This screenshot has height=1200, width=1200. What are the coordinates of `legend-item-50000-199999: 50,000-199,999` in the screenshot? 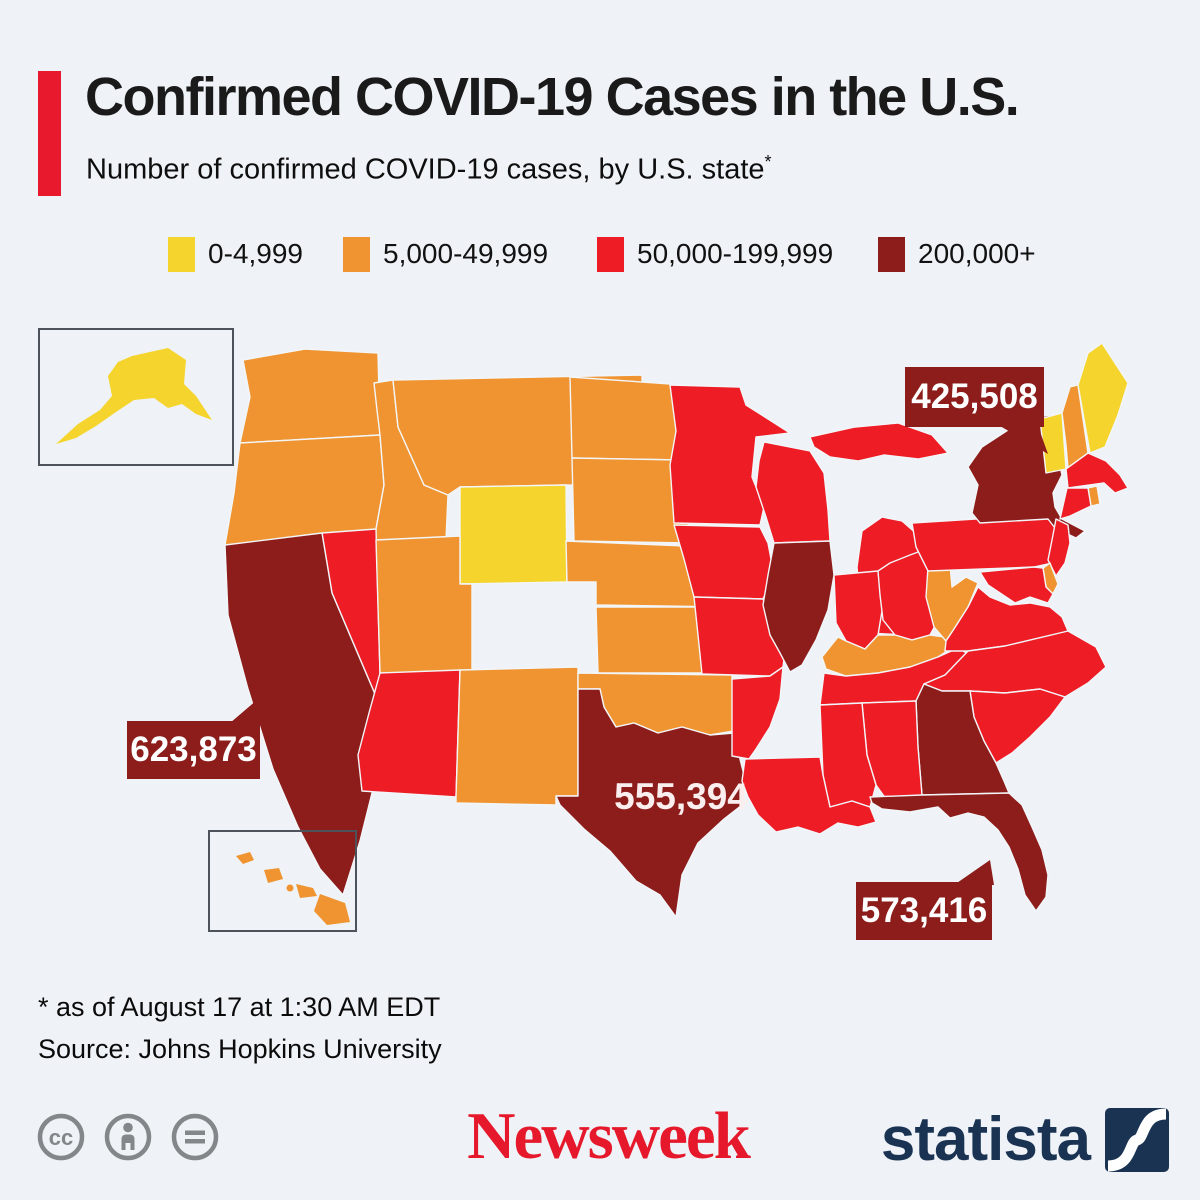 It's located at (715, 254).